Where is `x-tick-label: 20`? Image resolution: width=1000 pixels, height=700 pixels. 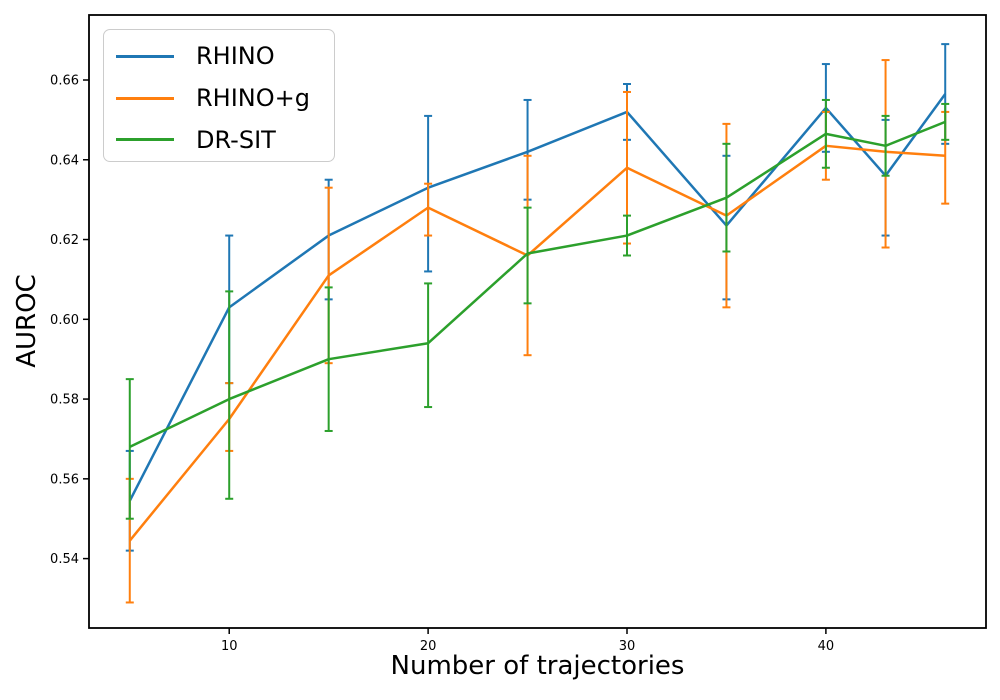
x-tick-label: 20 is located at coordinates (428, 646).